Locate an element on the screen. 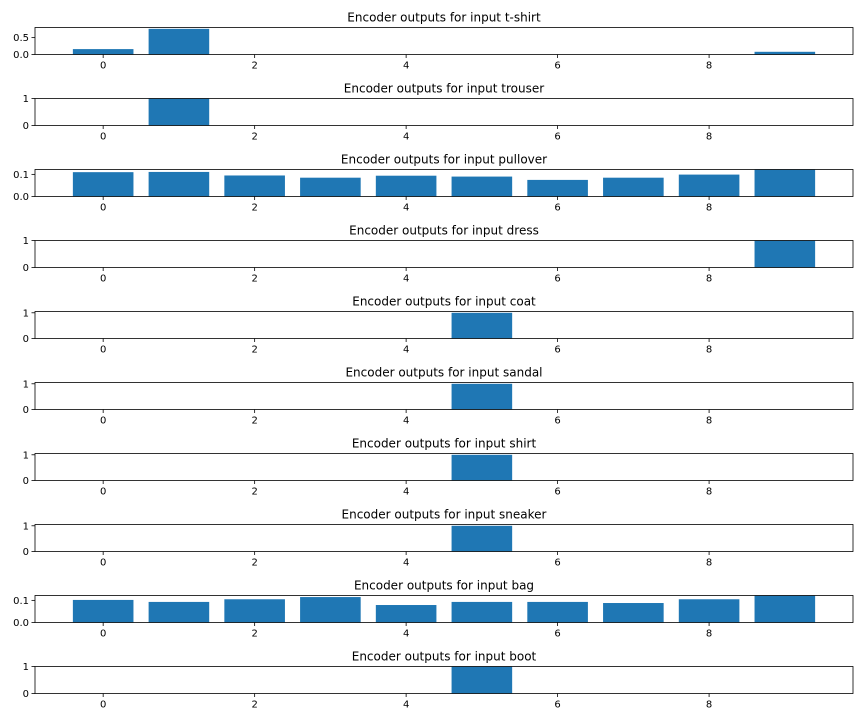  subplot-4: Encoder outputs for input coat 0 2 4 6 8 0 1 is located at coordinates (438, 325).